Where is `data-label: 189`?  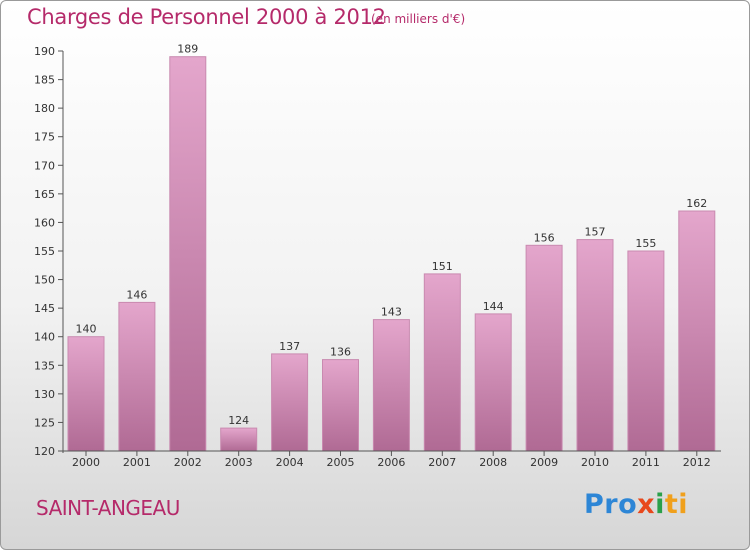 data-label: 189 is located at coordinates (187, 49).